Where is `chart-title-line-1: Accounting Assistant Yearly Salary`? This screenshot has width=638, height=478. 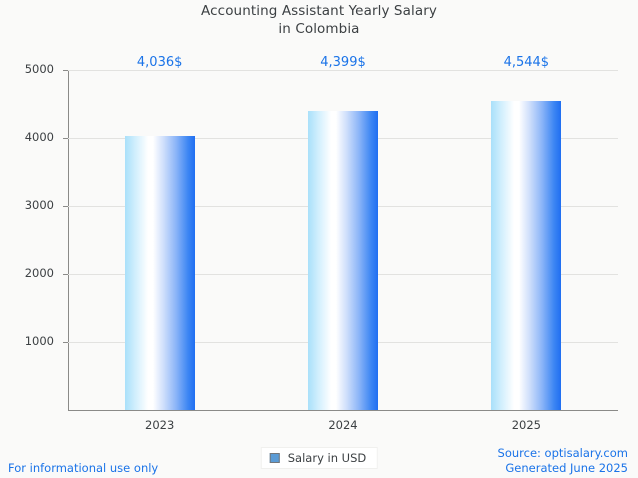 chart-title-line-1: Accounting Assistant Yearly Salary is located at coordinates (319, 11).